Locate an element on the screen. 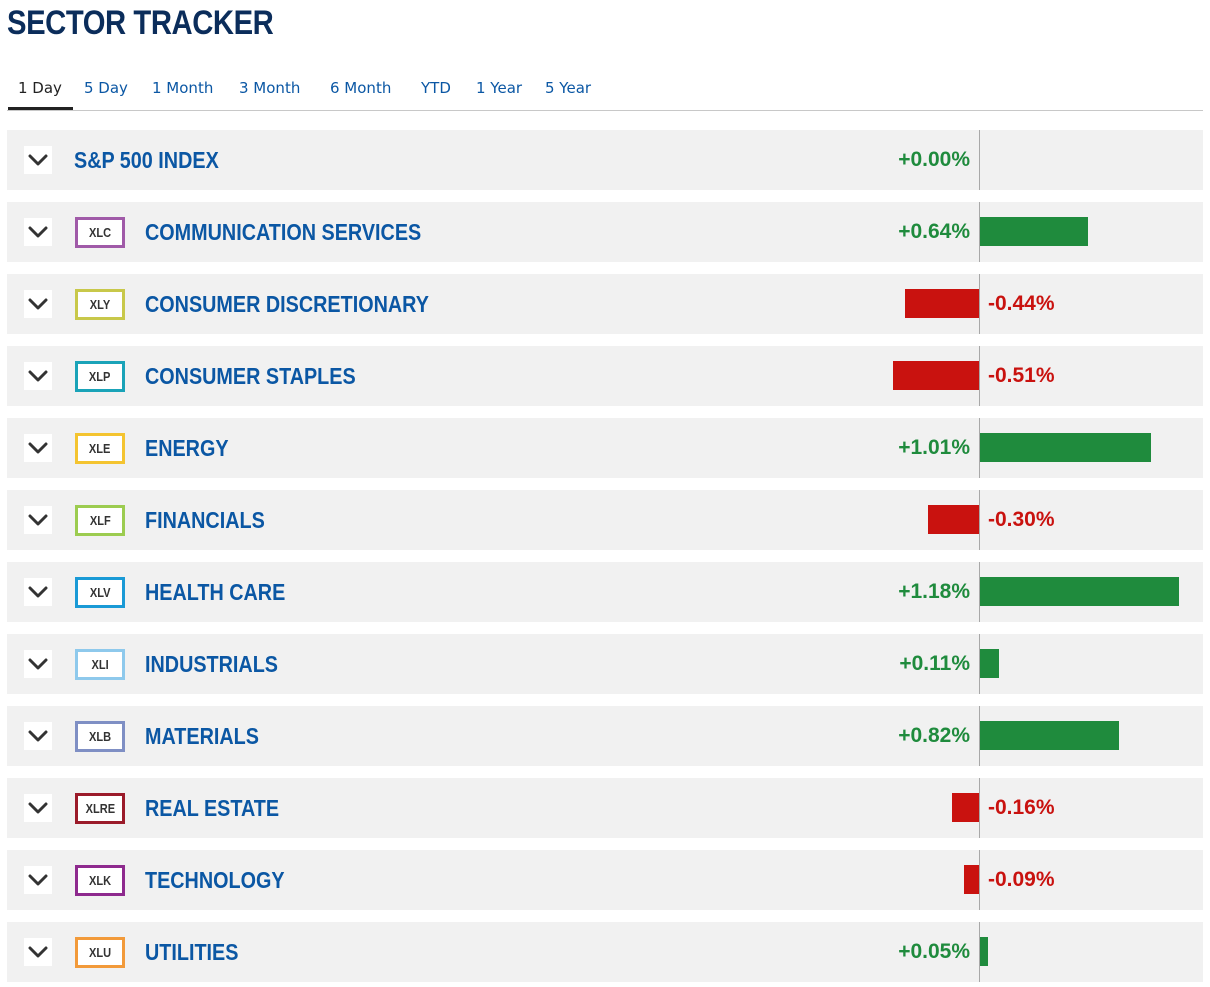  ticker-badge: XLRE is located at coordinates (100, 808).